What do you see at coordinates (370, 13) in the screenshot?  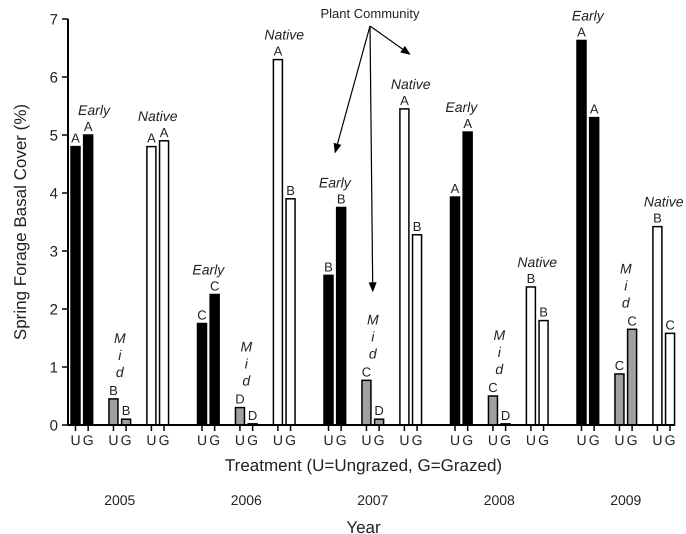 I see `annotation: Plant Community` at bounding box center [370, 13].